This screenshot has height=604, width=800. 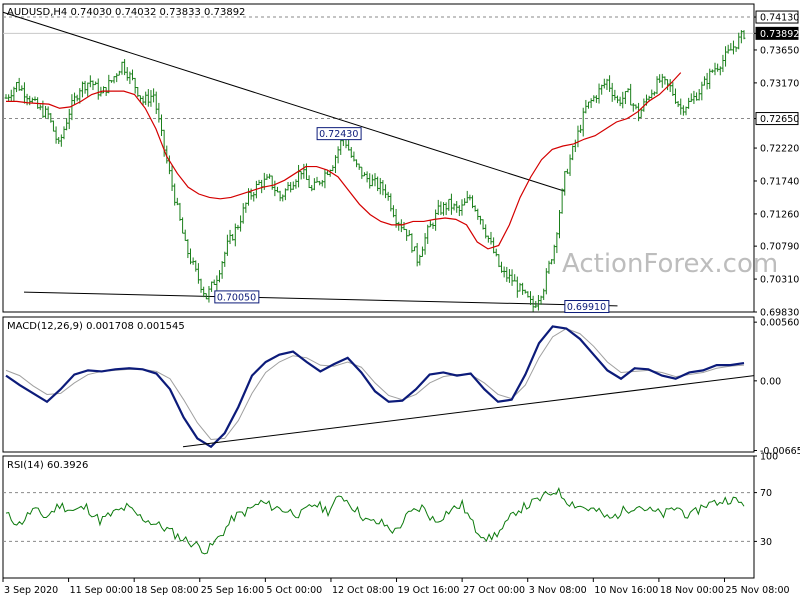 What do you see at coordinates (429, 590) in the screenshot?
I see `time-axis-label: 19 Oct 16:00` at bounding box center [429, 590].